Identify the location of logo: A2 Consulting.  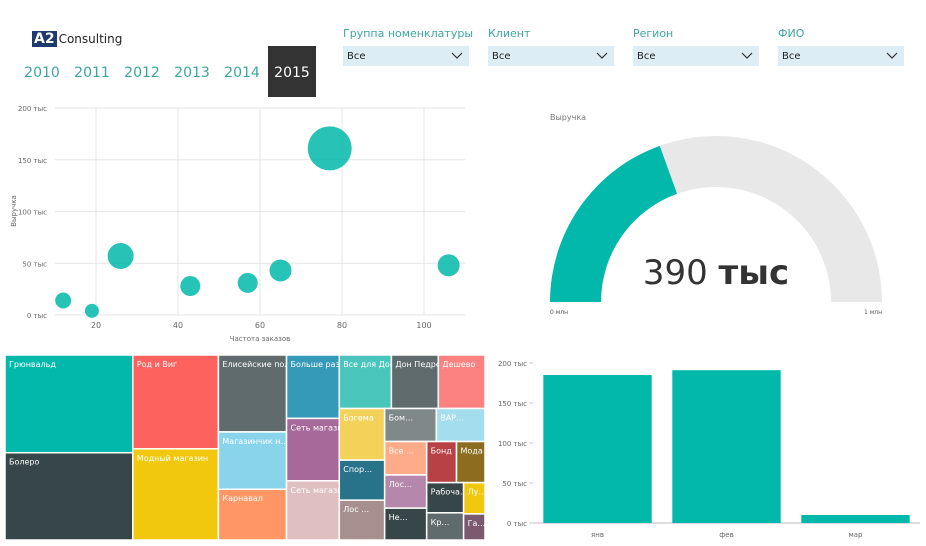
(77, 37).